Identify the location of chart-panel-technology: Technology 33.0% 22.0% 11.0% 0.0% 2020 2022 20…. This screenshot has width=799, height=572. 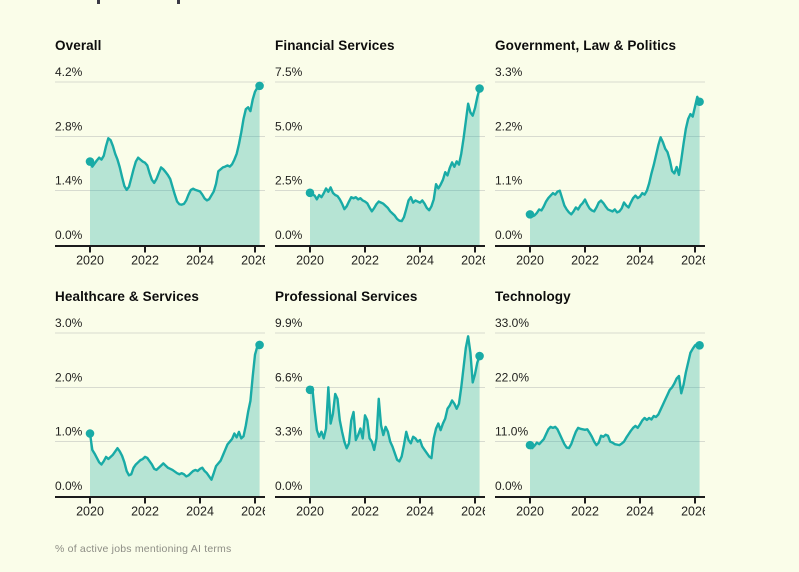
(600, 404).